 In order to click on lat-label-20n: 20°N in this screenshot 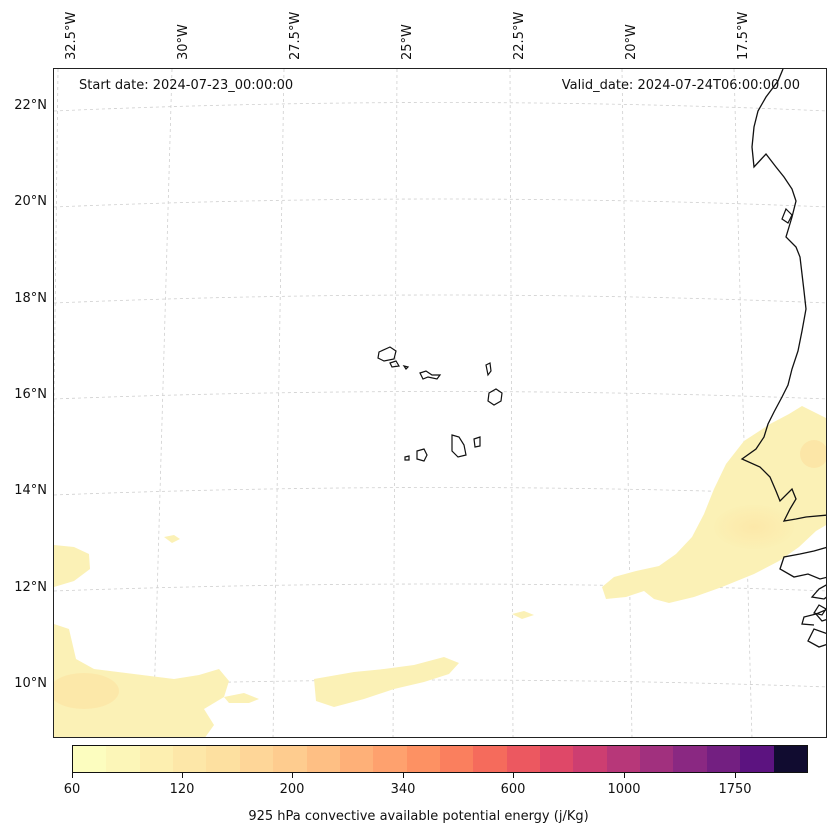, I will do `click(30, 201)`.